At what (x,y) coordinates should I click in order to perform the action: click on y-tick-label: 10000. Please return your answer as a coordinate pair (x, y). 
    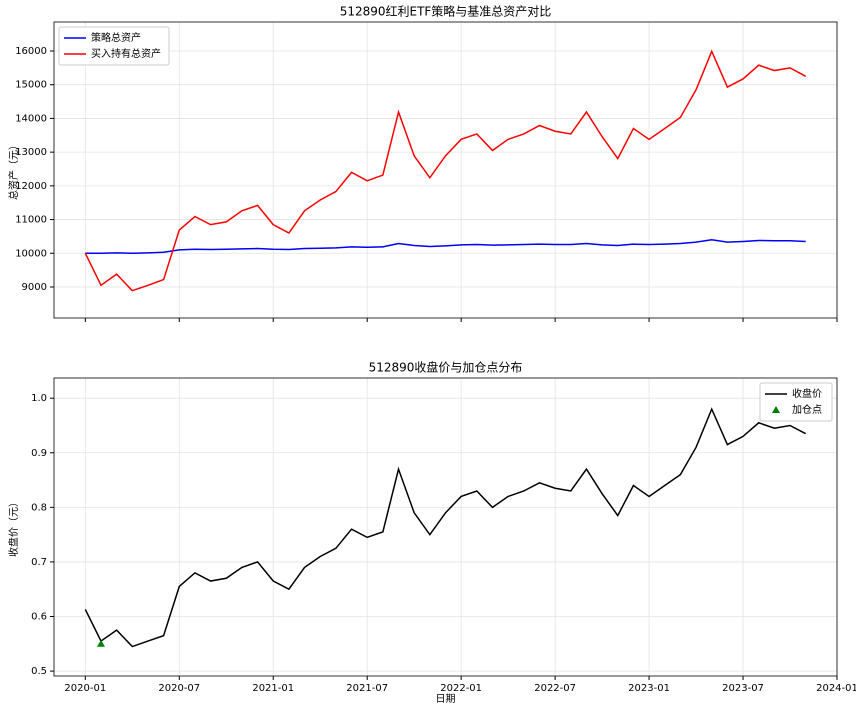
    Looking at the image, I should click on (31, 253).